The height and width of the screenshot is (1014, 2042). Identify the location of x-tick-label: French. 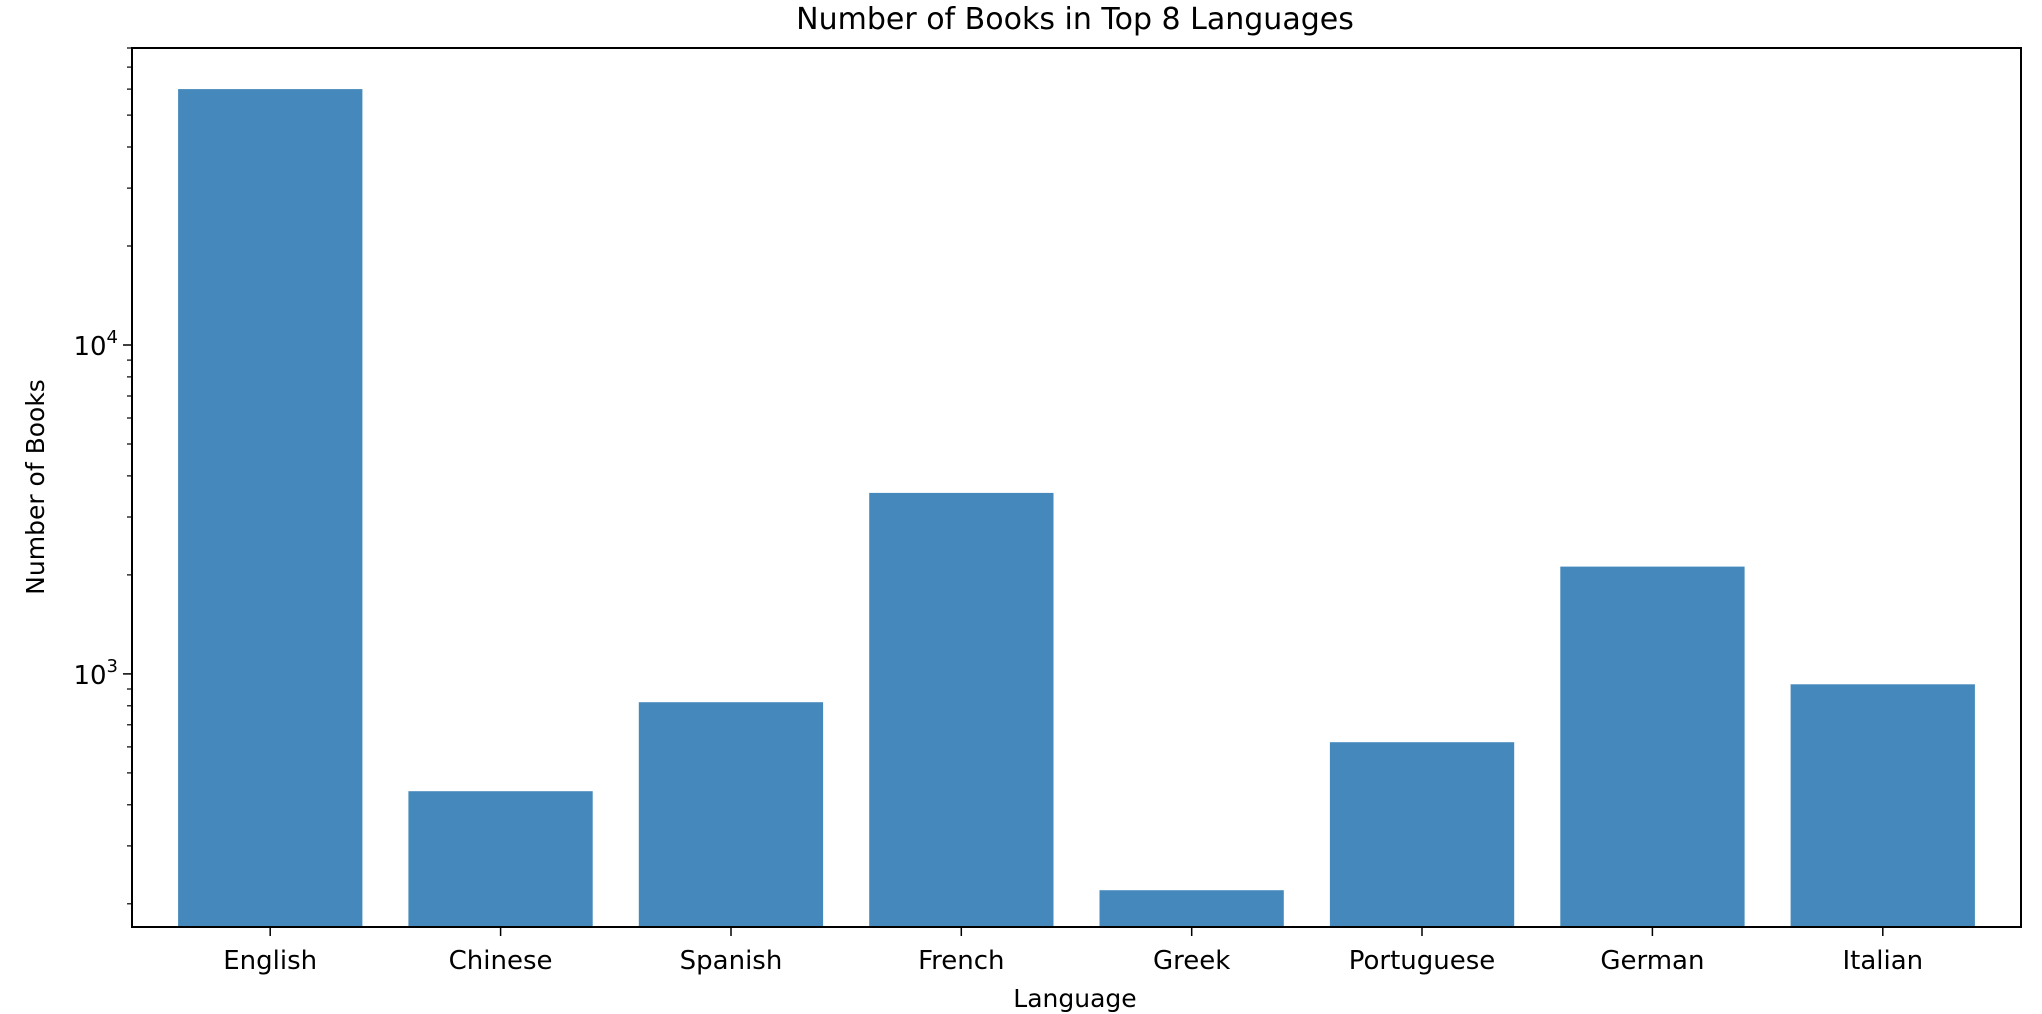
(961, 961).